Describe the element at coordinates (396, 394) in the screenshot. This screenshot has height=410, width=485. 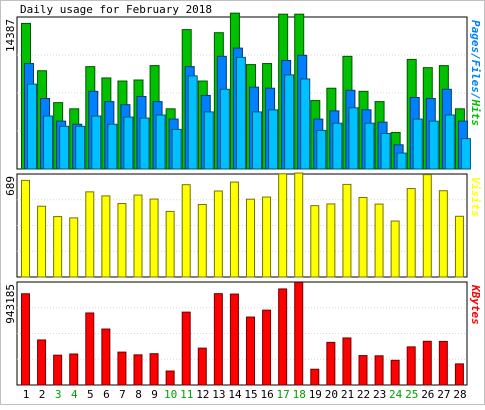
I see `x-tick-label-day-24: 24` at that location.